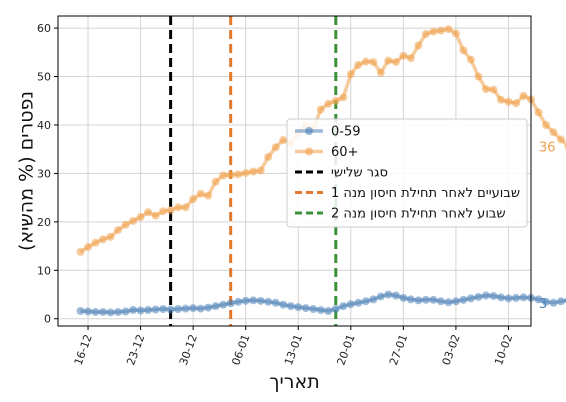 The height and width of the screenshot is (402, 566). I want to click on end-label: 3, so click(543, 304).